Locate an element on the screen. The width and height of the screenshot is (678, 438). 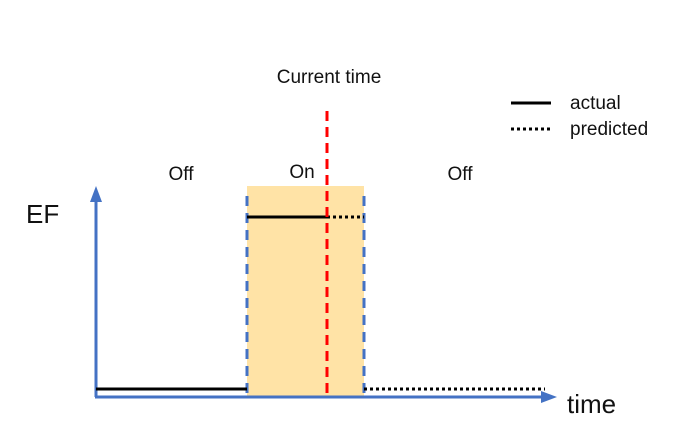
off-after-label: Off is located at coordinates (461, 174).